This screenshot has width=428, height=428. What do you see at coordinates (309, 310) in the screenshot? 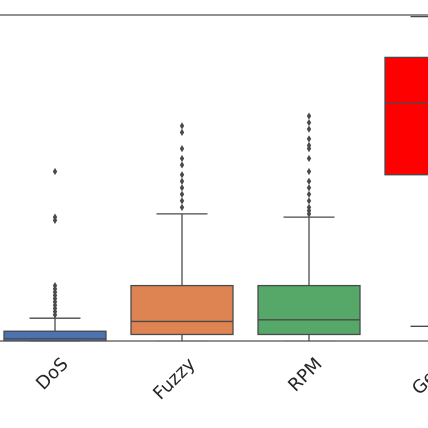
I see `box-rpm` at bounding box center [309, 310].